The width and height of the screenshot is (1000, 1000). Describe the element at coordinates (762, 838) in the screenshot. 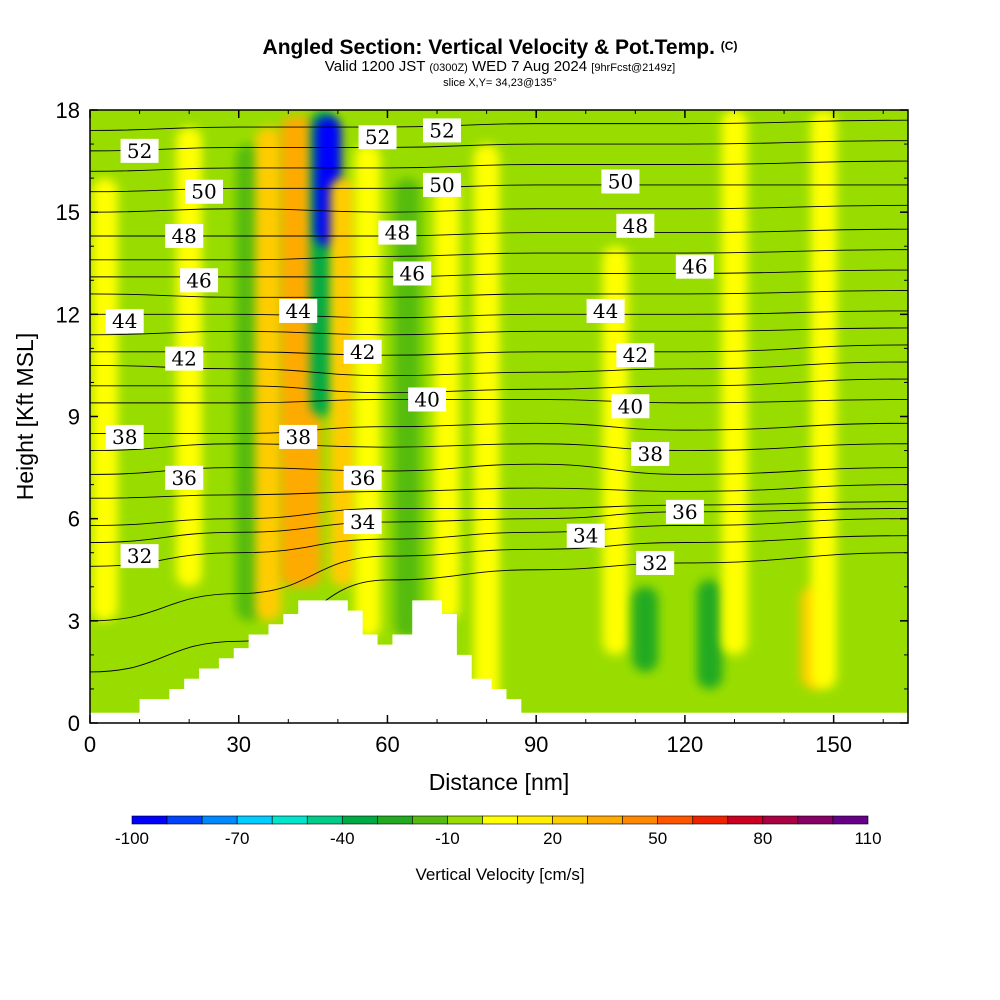

I see `color-bar-tick-label: 80` at that location.